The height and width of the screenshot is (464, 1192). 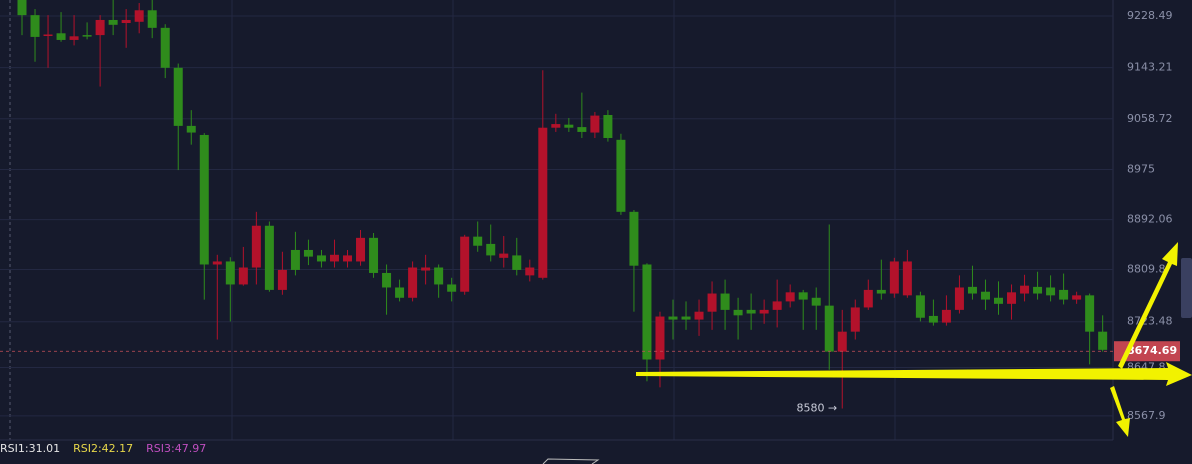 I want to click on y-tick-label: 8809.8, so click(x=1146, y=268).